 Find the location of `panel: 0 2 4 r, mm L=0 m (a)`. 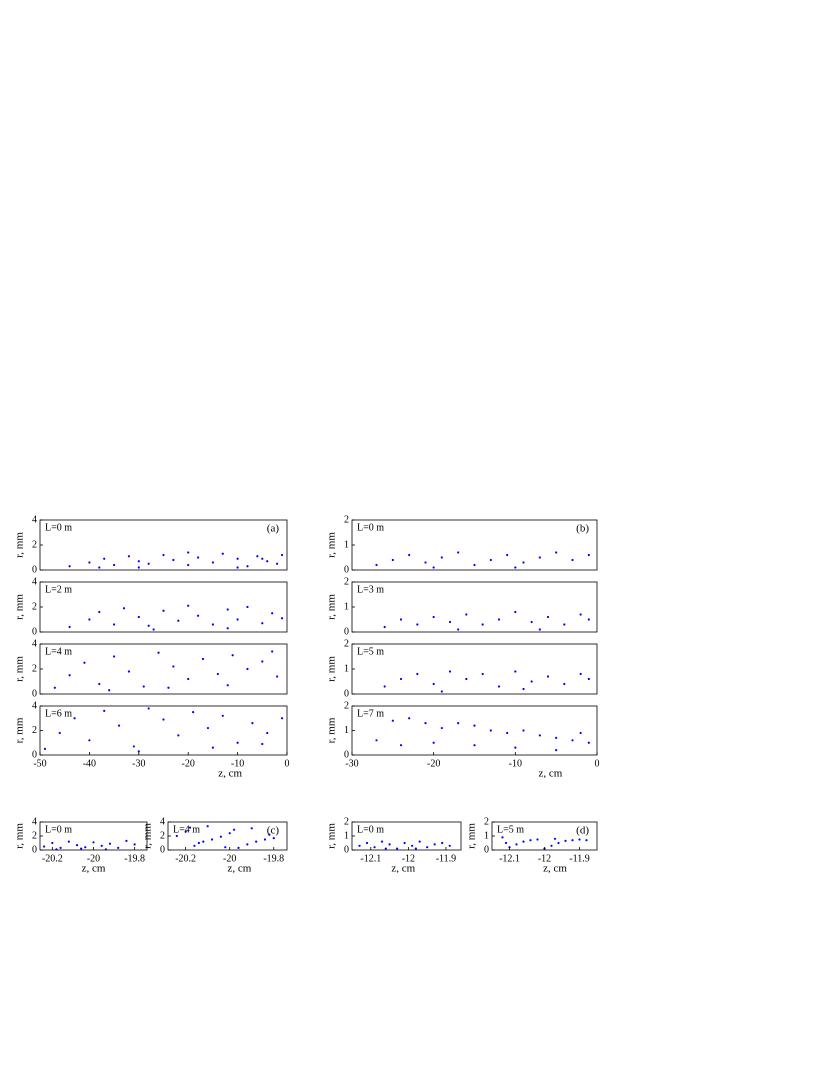

panel: 0 2 4 r, mm L=0 m (a) is located at coordinates (151, 544).